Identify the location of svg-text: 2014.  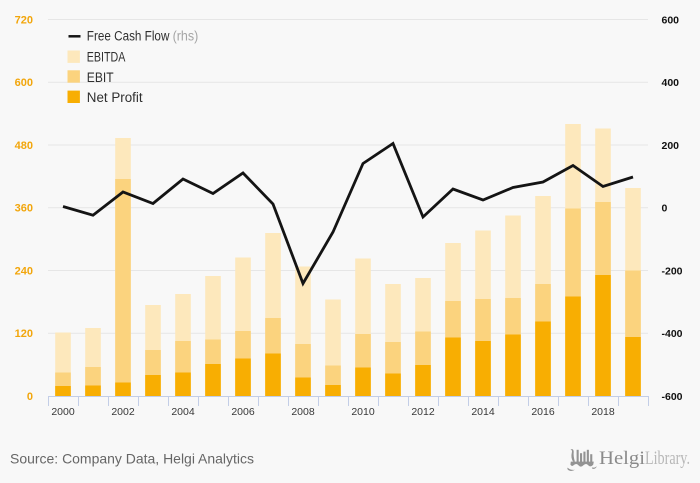
(483, 412).